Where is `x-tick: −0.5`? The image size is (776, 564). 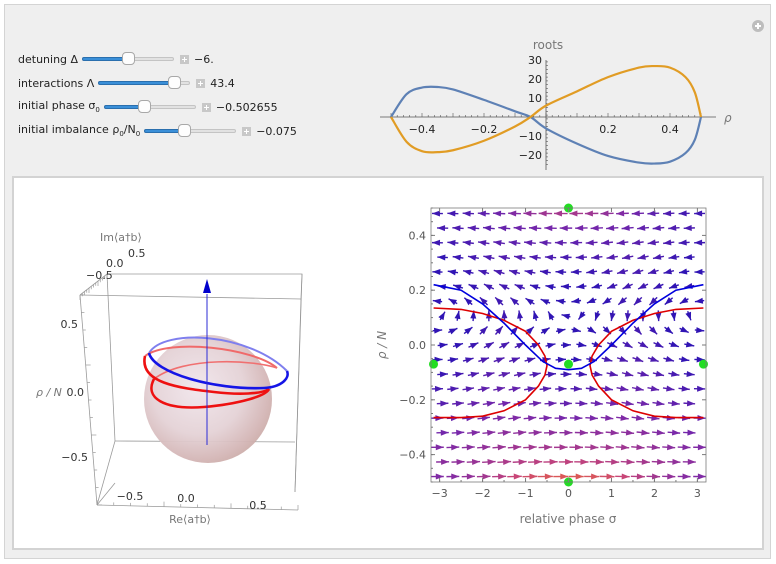 x-tick: −0.5 is located at coordinates (130, 496).